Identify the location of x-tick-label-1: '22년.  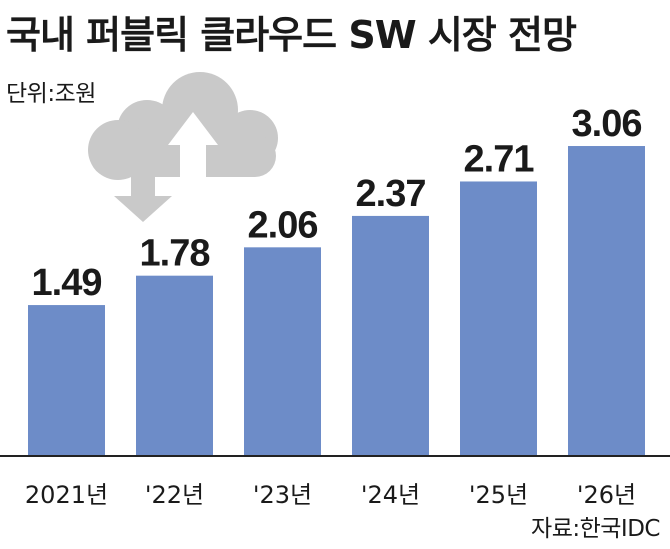
(174, 495).